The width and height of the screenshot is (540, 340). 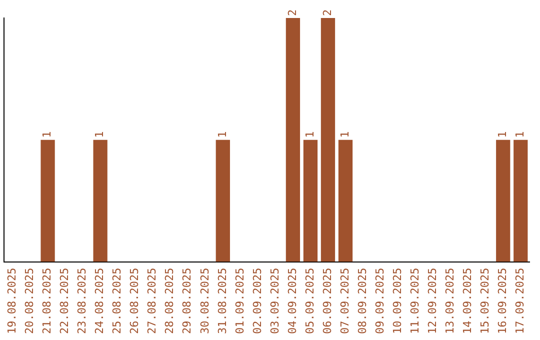 I want to click on x-tick-label: 21.08.2025, so click(x=47, y=301).